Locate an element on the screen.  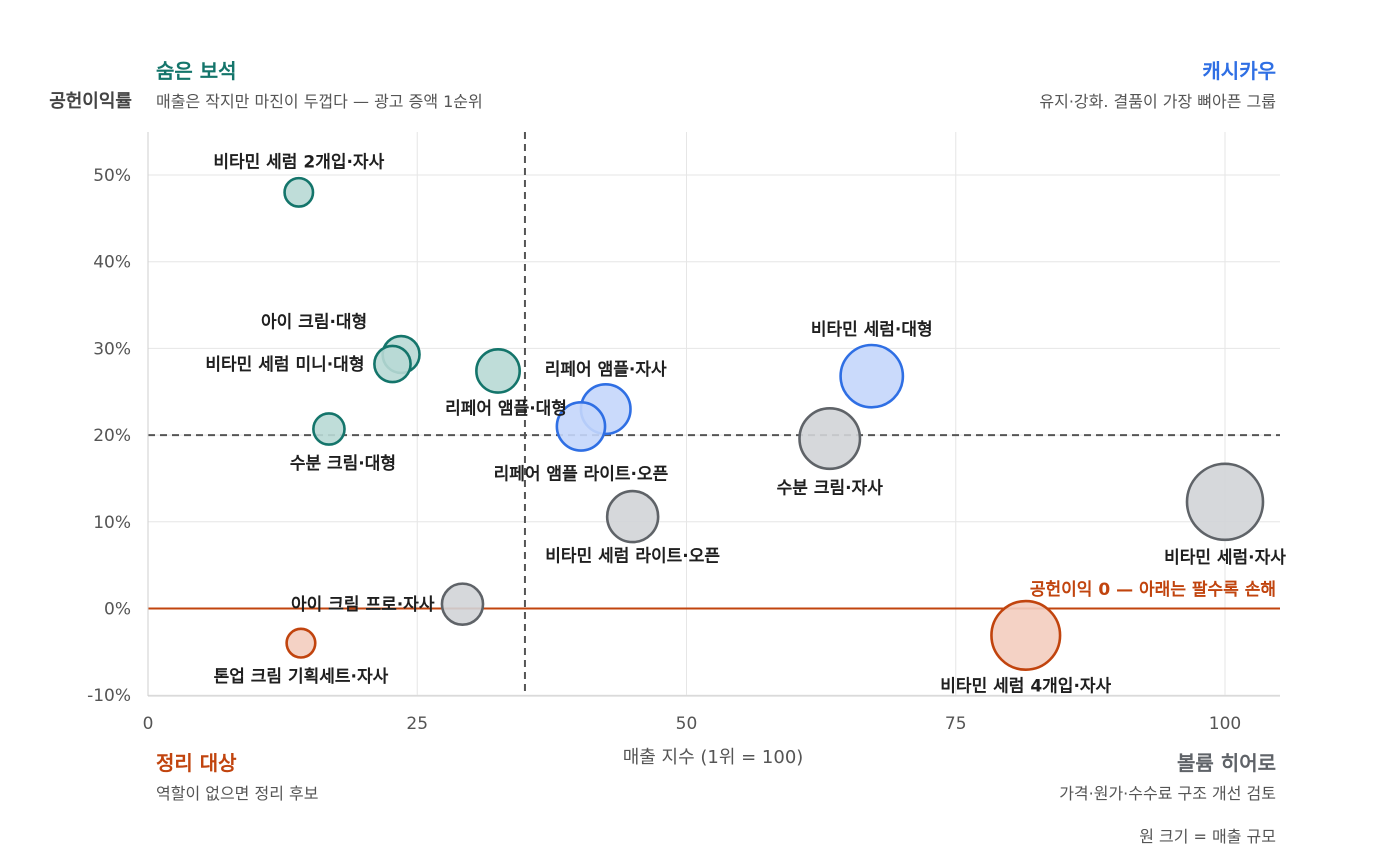
bubble-label: 비타민 세럼 라이트·오픈 is located at coordinates (632, 557).